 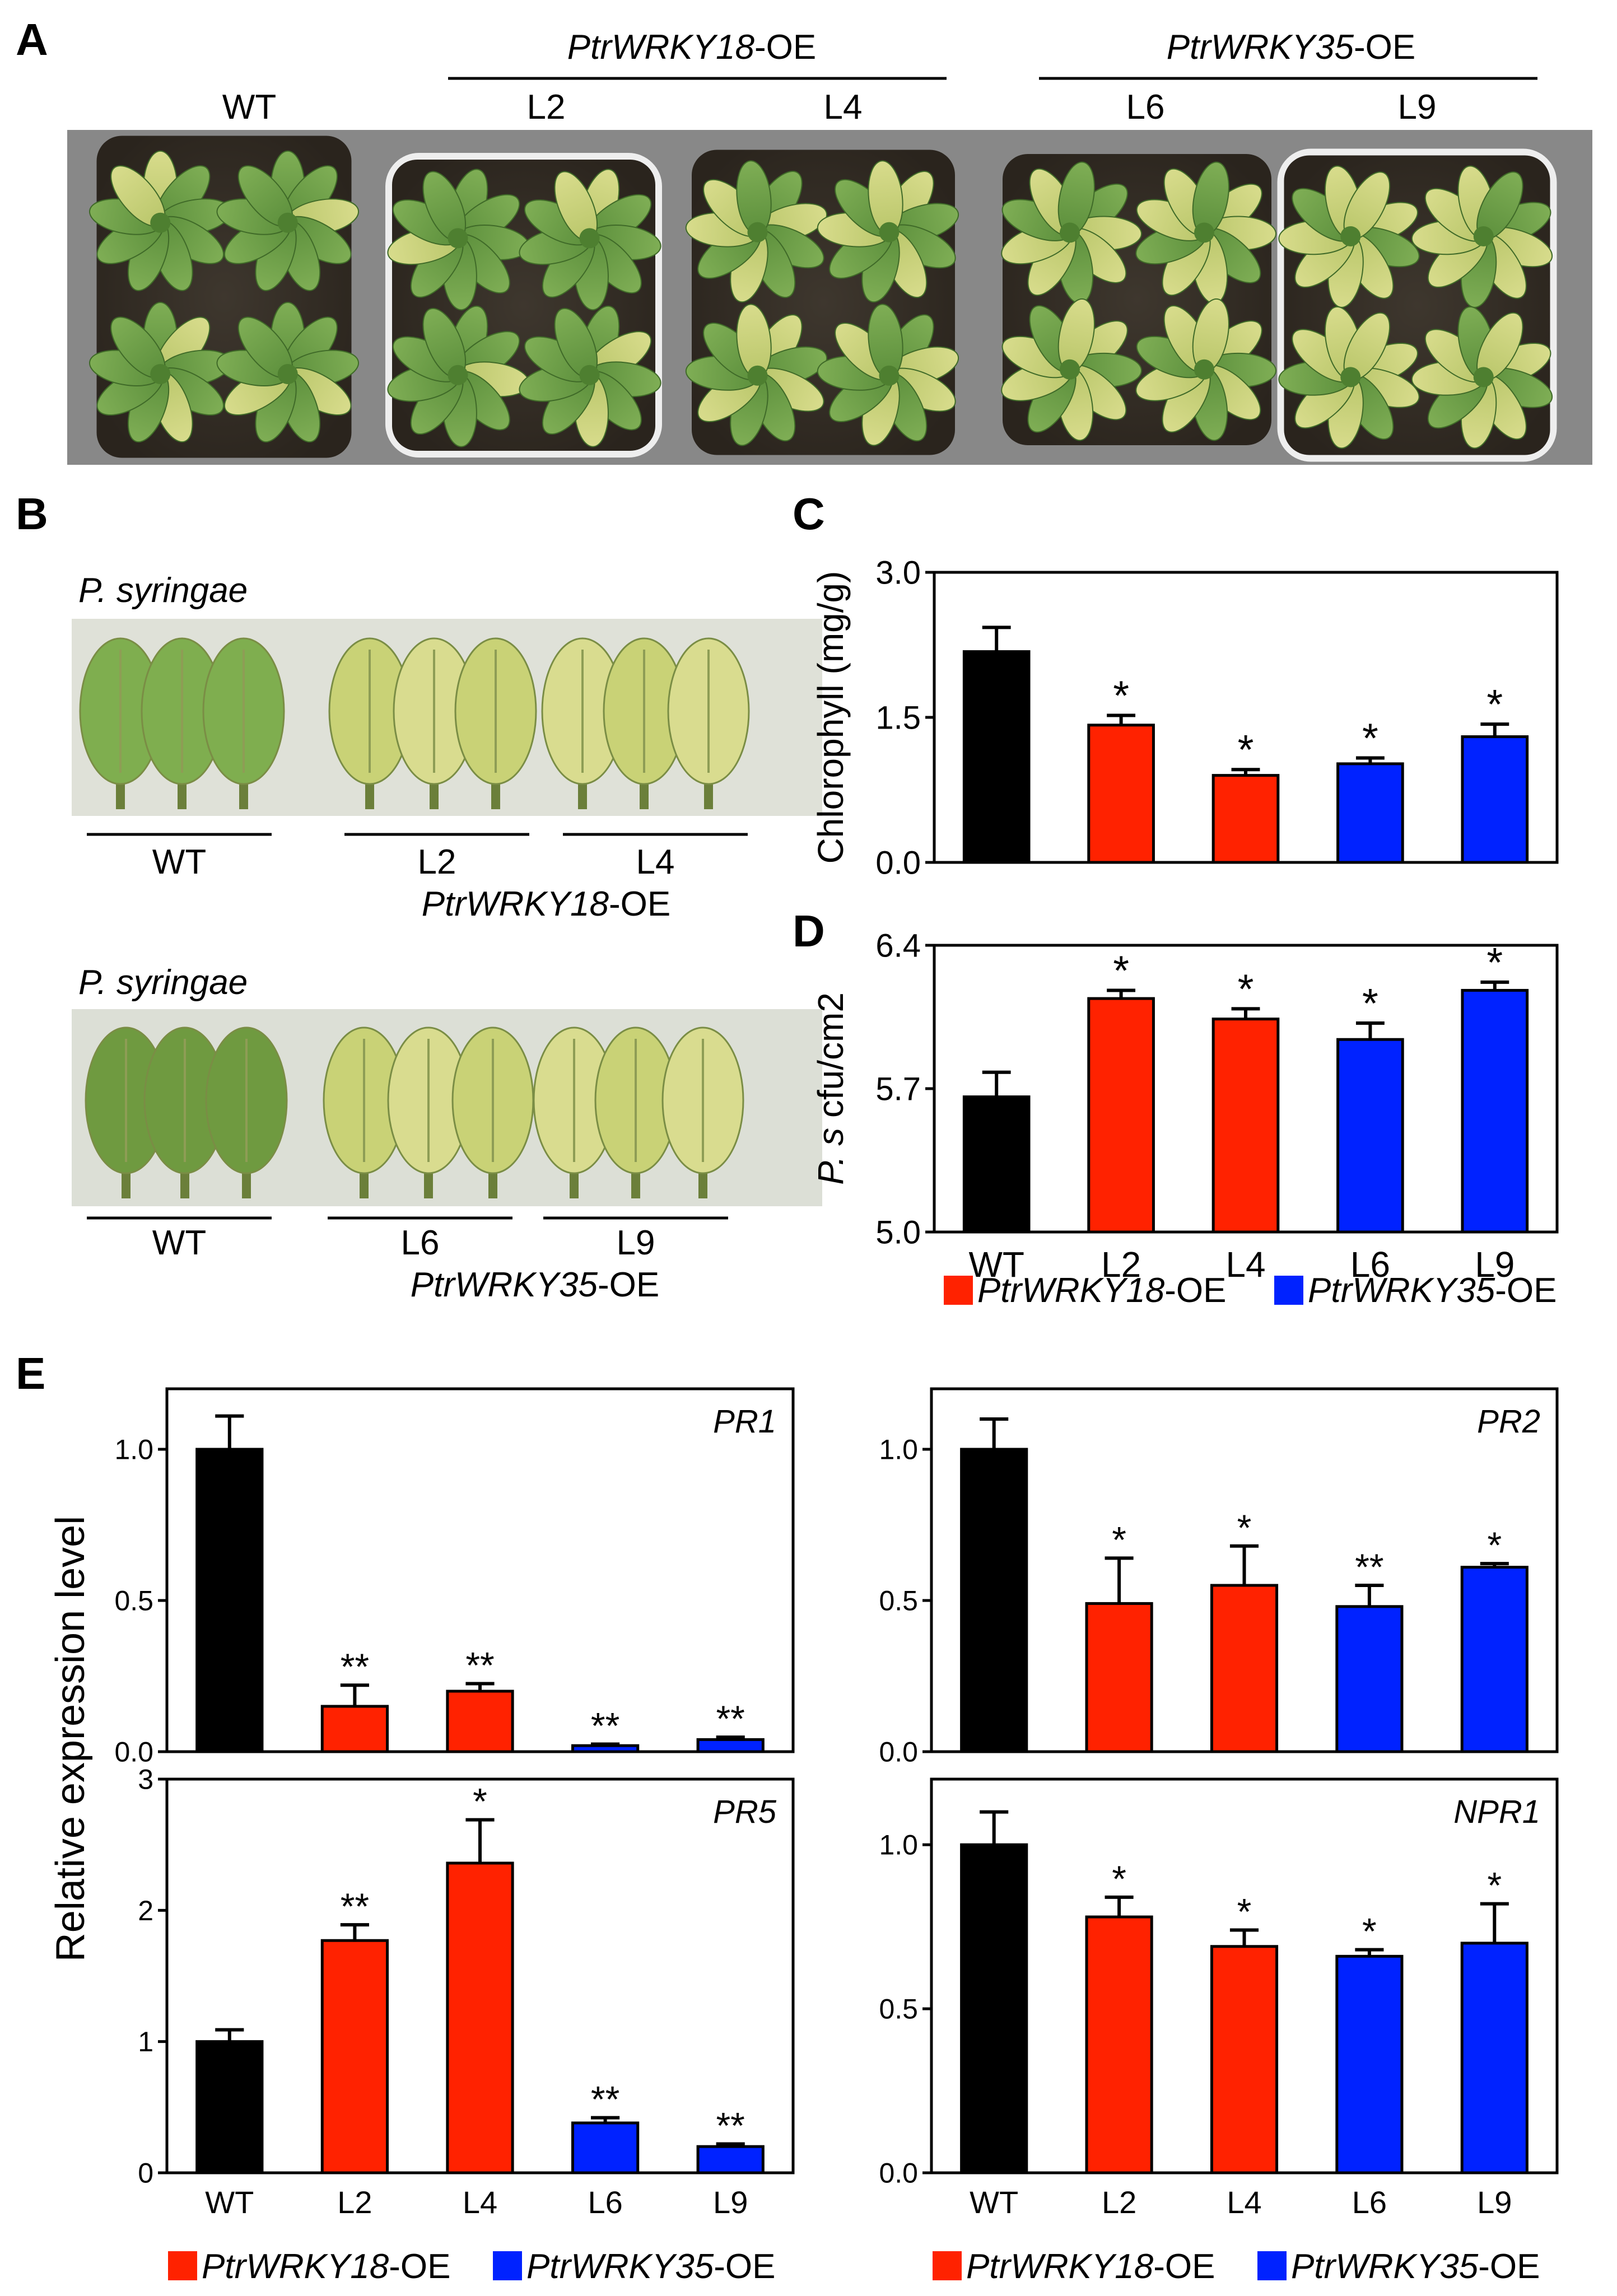 I want to click on gene-label: PR1, so click(x=745, y=1422).